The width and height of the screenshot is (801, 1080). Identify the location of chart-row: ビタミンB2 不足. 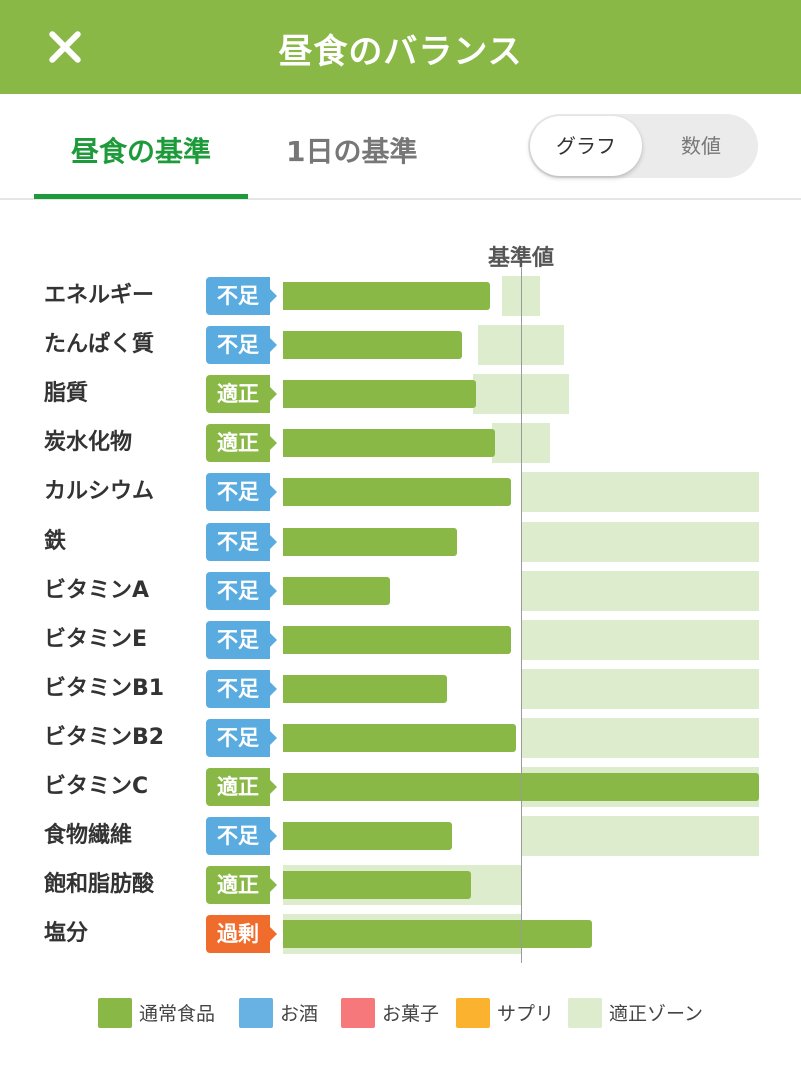
(400, 737).